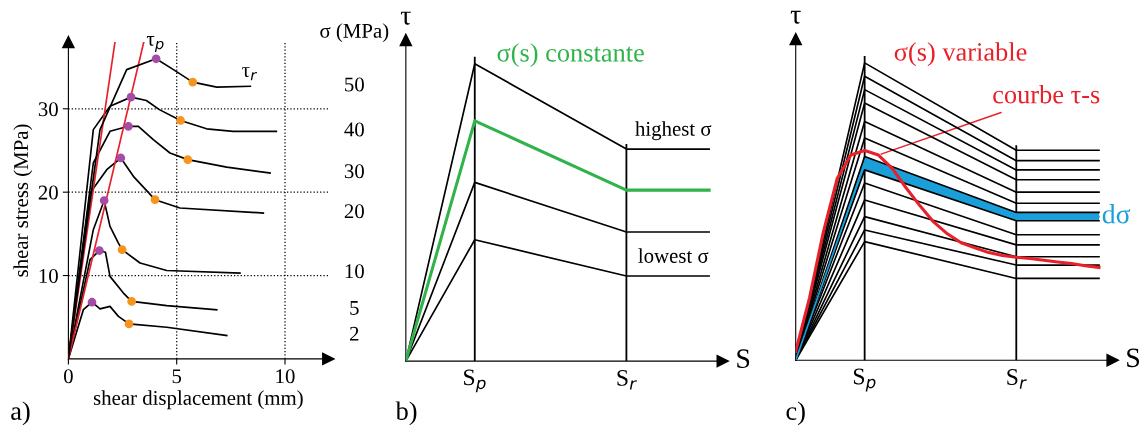 The image size is (1140, 434). Describe the element at coordinates (354, 271) in the screenshot. I see `text: 10` at that location.